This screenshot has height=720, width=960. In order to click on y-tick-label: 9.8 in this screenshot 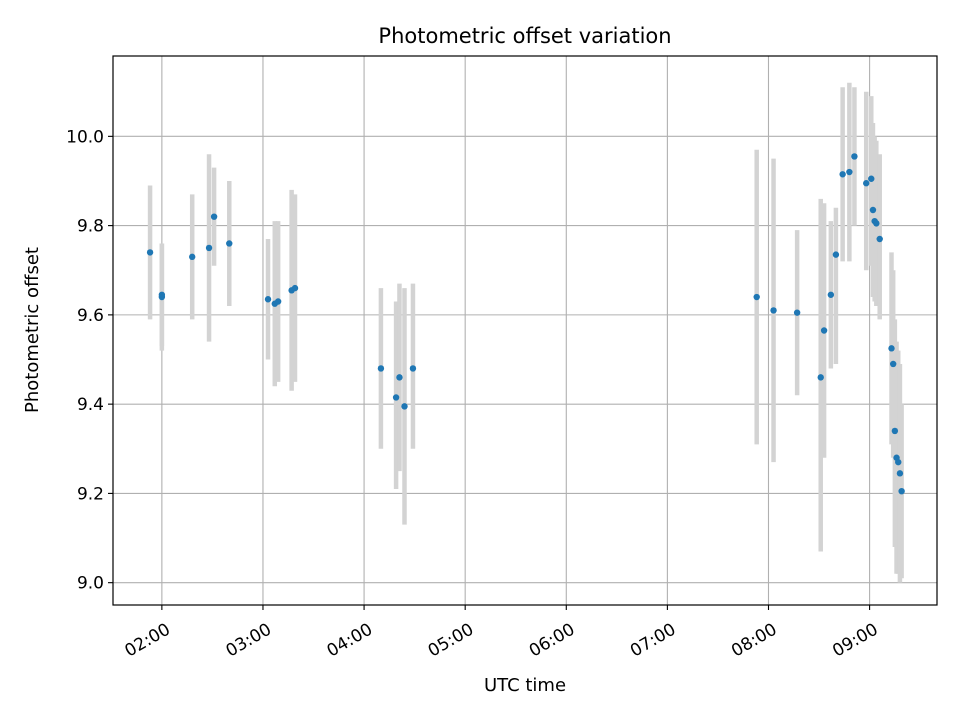, I will do `click(90, 227)`.